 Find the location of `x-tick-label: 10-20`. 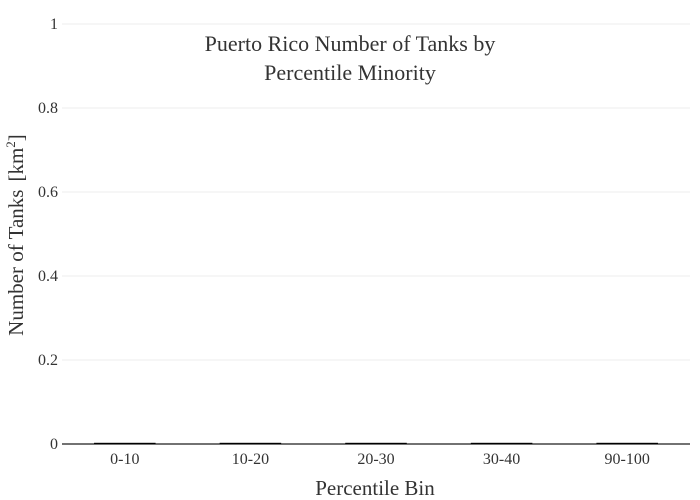

x-tick-label: 10-20 is located at coordinates (250, 459).